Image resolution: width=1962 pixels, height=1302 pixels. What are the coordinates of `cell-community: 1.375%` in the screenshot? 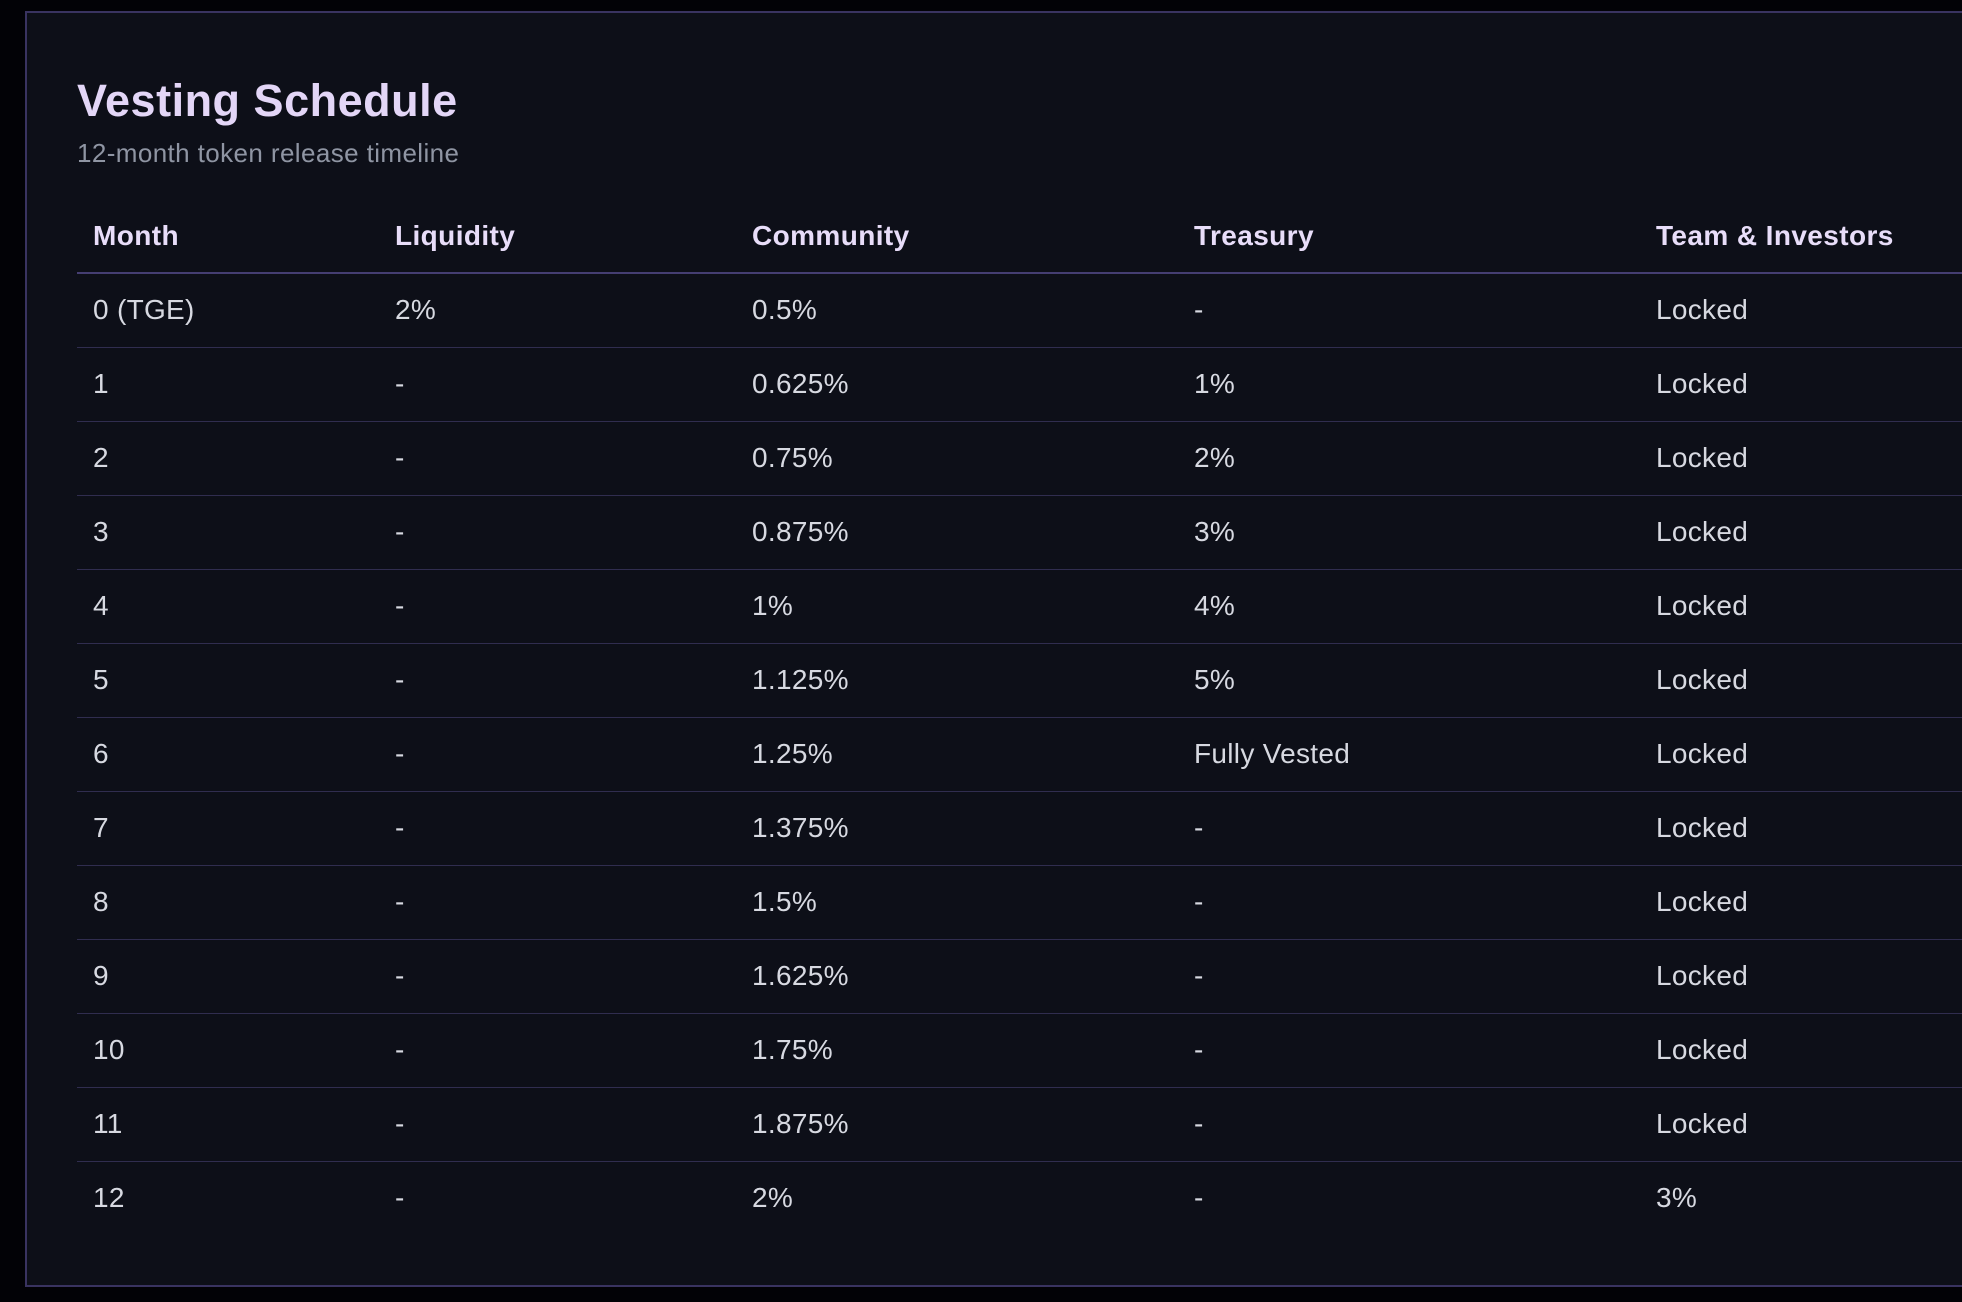 It's located at (957, 828).